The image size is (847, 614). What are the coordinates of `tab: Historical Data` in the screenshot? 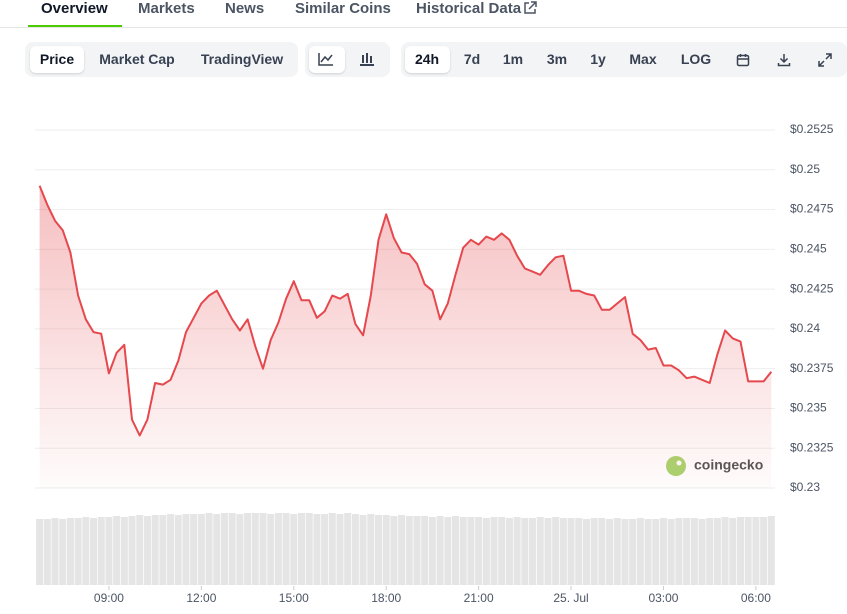 It's located at (469, 8).